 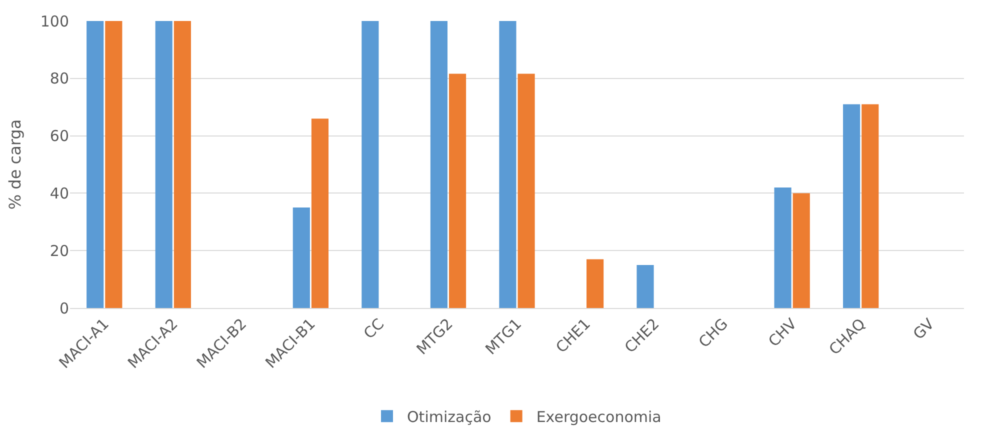 I want to click on y-tick-label: 100, so click(x=54, y=21).